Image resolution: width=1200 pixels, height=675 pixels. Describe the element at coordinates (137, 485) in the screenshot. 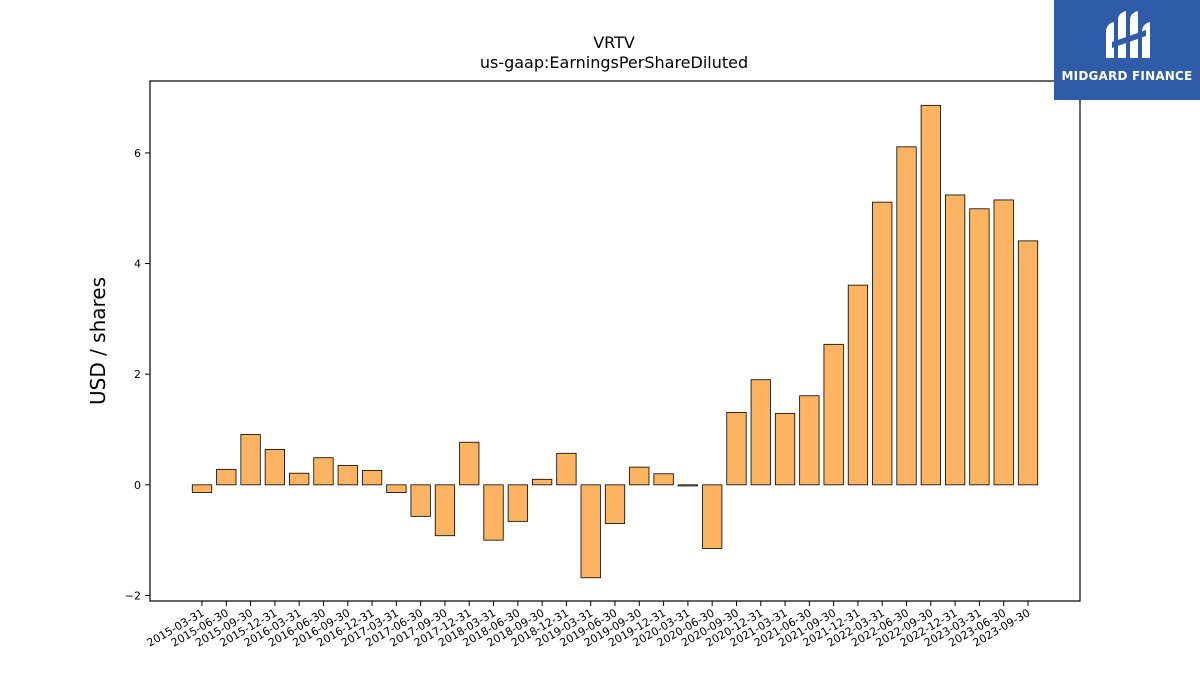

I see `y-tick-label: 0` at that location.